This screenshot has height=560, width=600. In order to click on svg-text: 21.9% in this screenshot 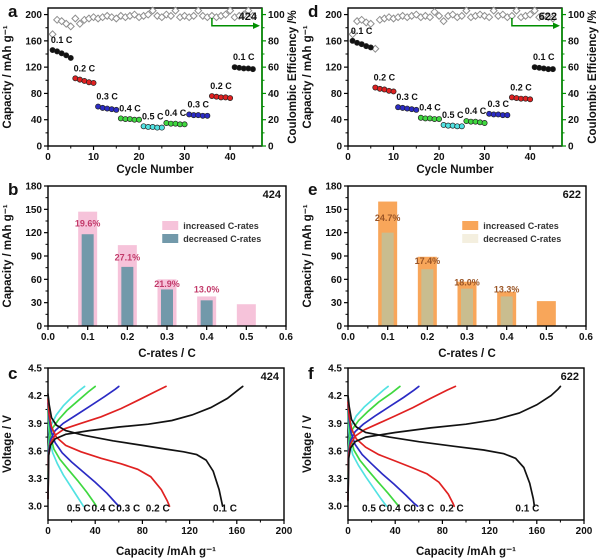, I will do `click(167, 284)`.